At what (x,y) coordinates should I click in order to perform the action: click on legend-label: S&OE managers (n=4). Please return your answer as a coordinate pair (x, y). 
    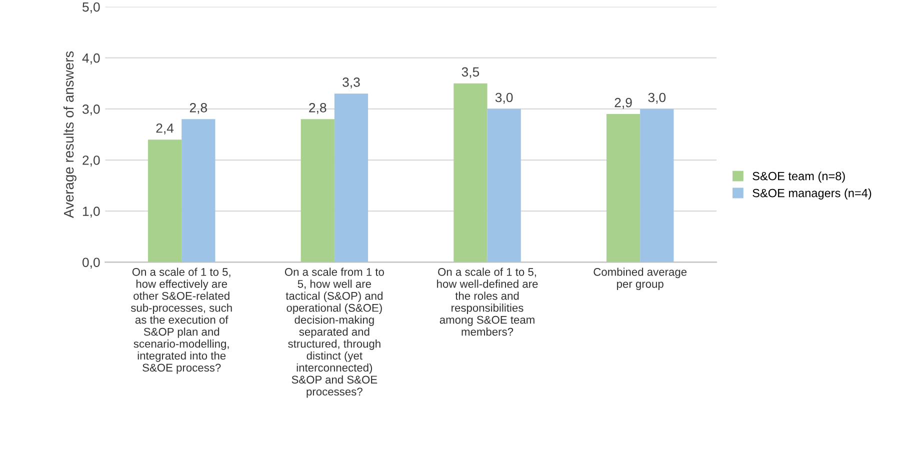
    Looking at the image, I should click on (812, 194).